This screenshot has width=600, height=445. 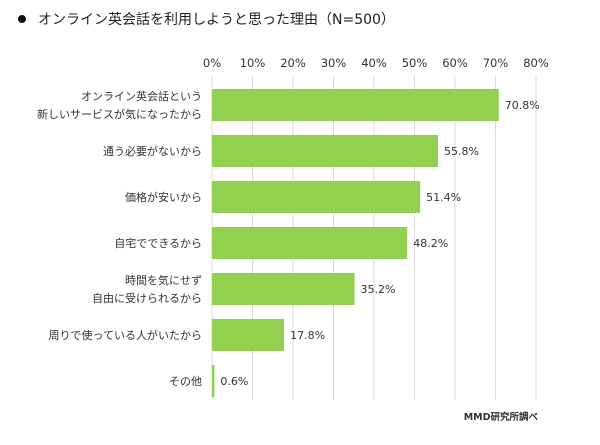 I want to click on x-tick-label: 40%, so click(x=374, y=63).